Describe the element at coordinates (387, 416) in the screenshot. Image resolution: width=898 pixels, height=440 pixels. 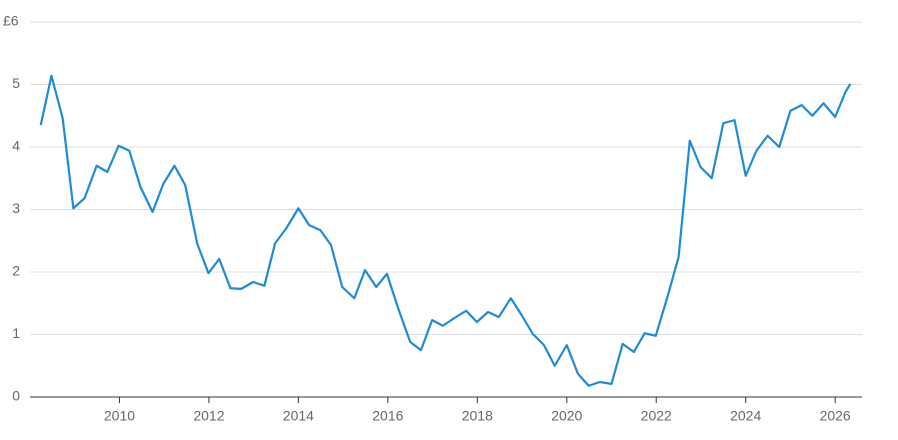
I see `x-tick-label: 2016` at that location.